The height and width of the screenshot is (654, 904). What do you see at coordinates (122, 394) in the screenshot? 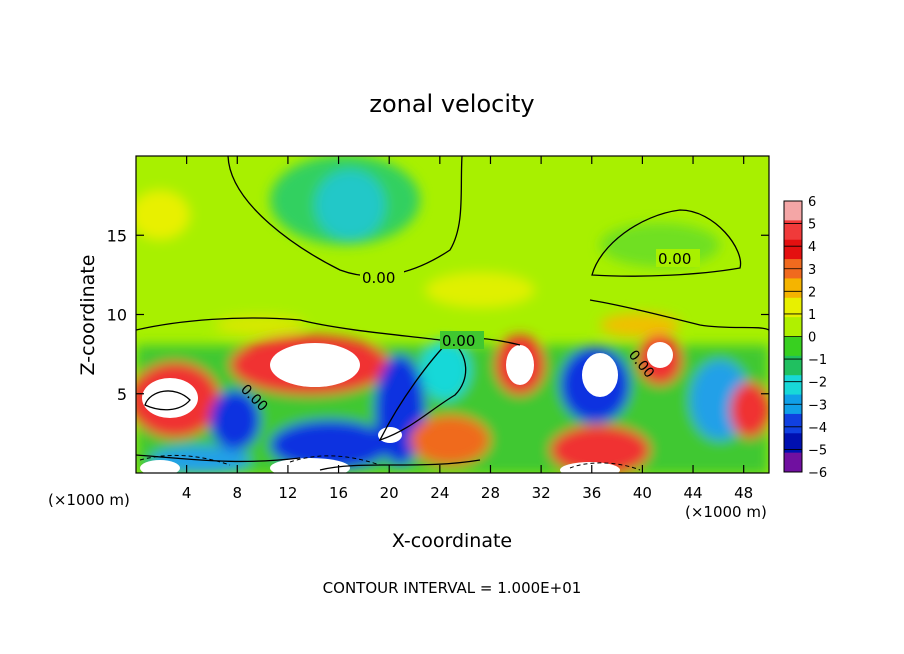
I see `y-tick-label: 5` at bounding box center [122, 394].